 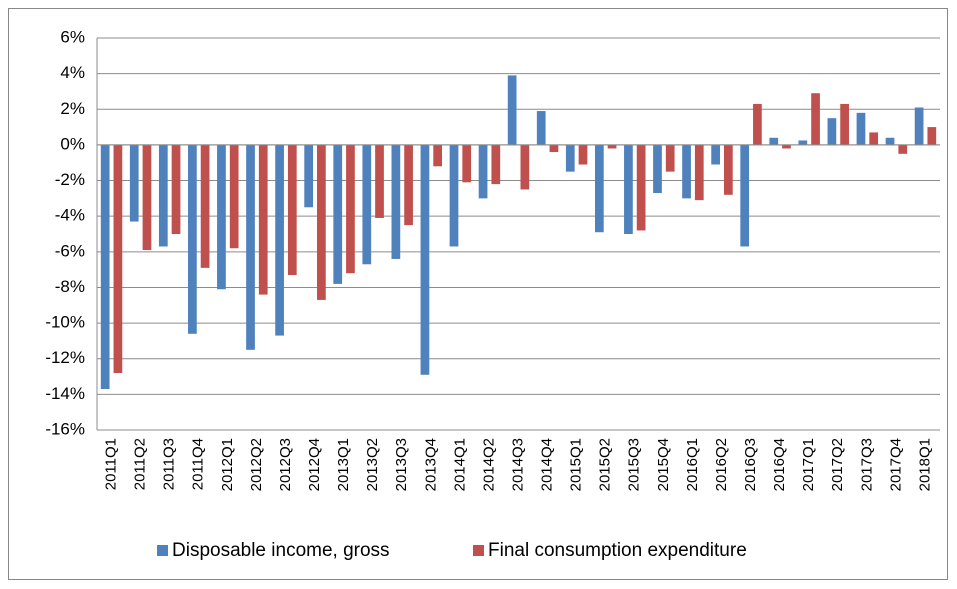 What do you see at coordinates (459, 464) in the screenshot?
I see `x-tick-label: 2014Q1` at bounding box center [459, 464].